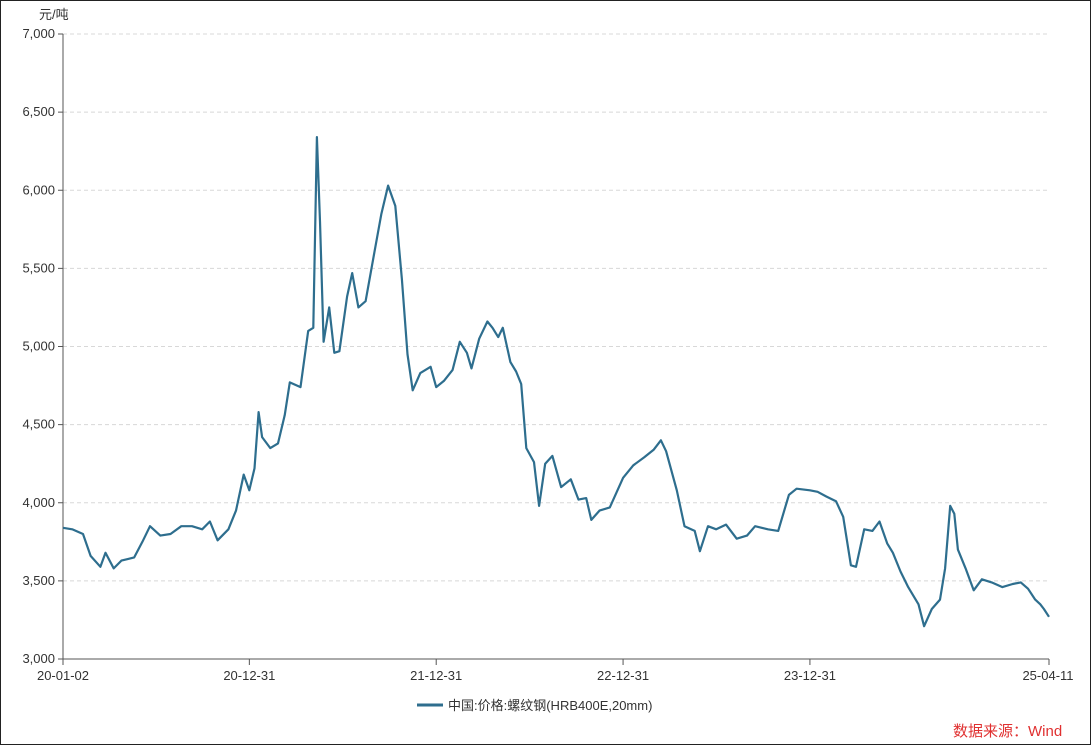 The image size is (1091, 746). Describe the element at coordinates (38, 111) in the screenshot. I see `y-tick-label: 6,500` at that location.